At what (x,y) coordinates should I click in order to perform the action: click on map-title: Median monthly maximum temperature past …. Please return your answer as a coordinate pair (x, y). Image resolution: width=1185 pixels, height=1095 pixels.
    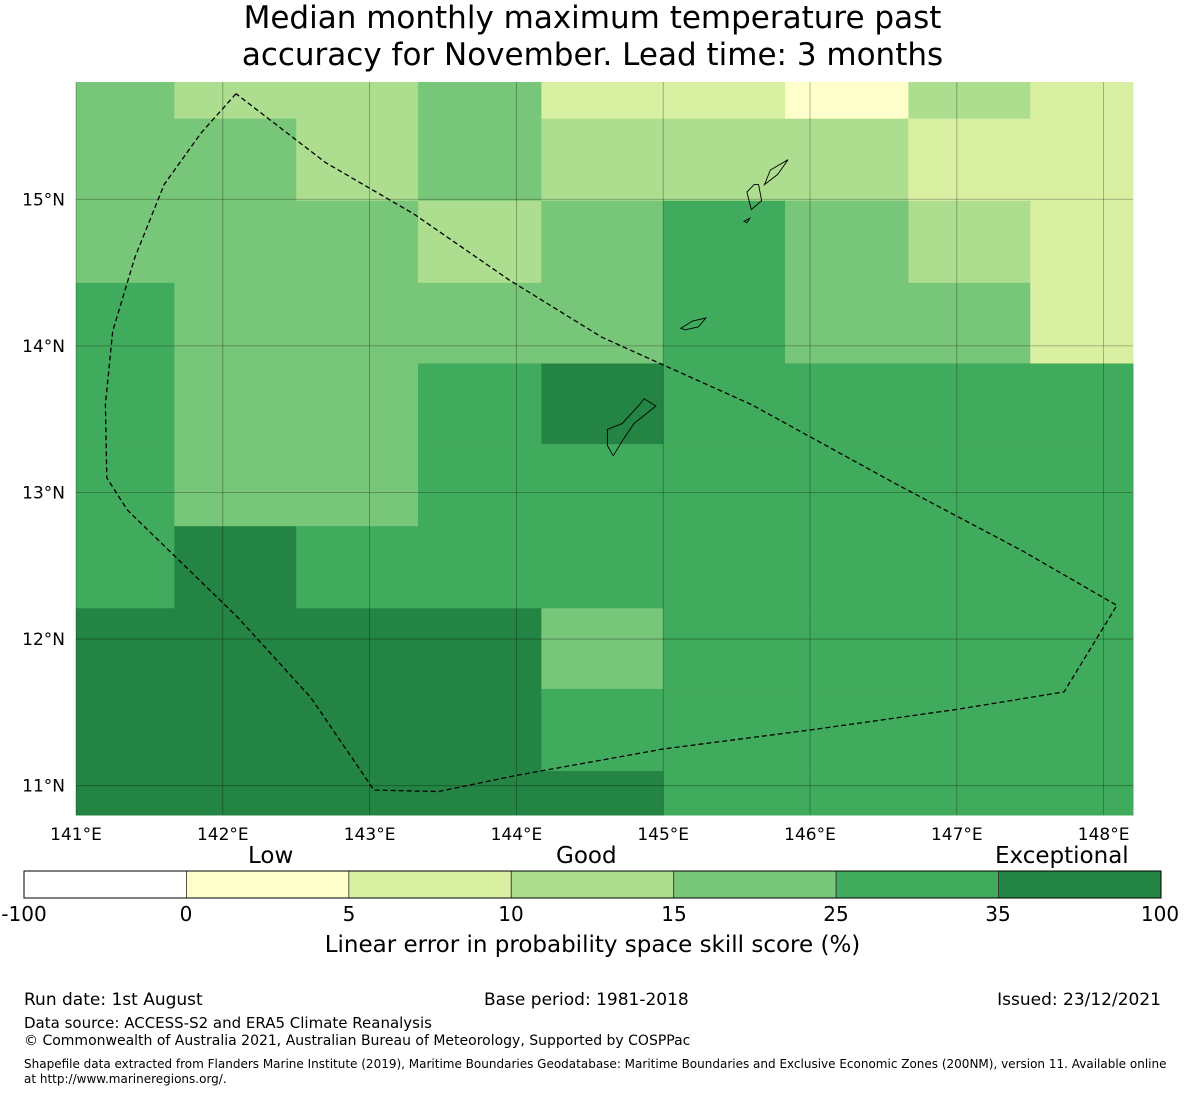
    Looking at the image, I should click on (592, 37).